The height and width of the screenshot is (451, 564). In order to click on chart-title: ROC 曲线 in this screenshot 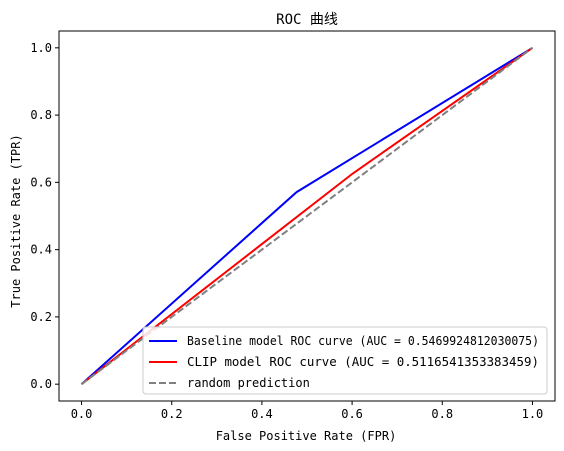, I will do `click(307, 20)`.